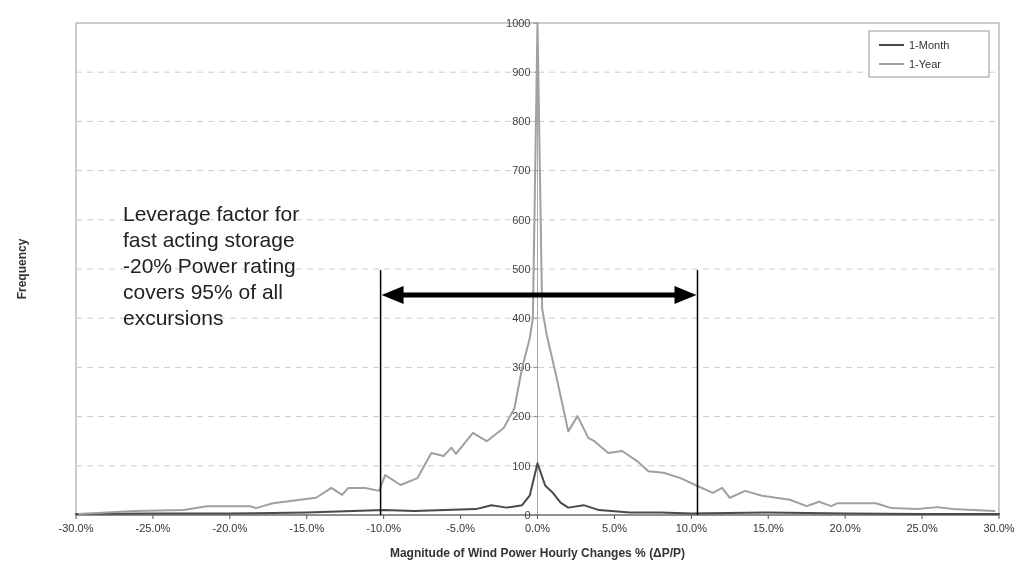 This screenshot has height=573, width=1031. Describe the element at coordinates (153, 528) in the screenshot. I see `x-tick-label: -25.0%` at that location.